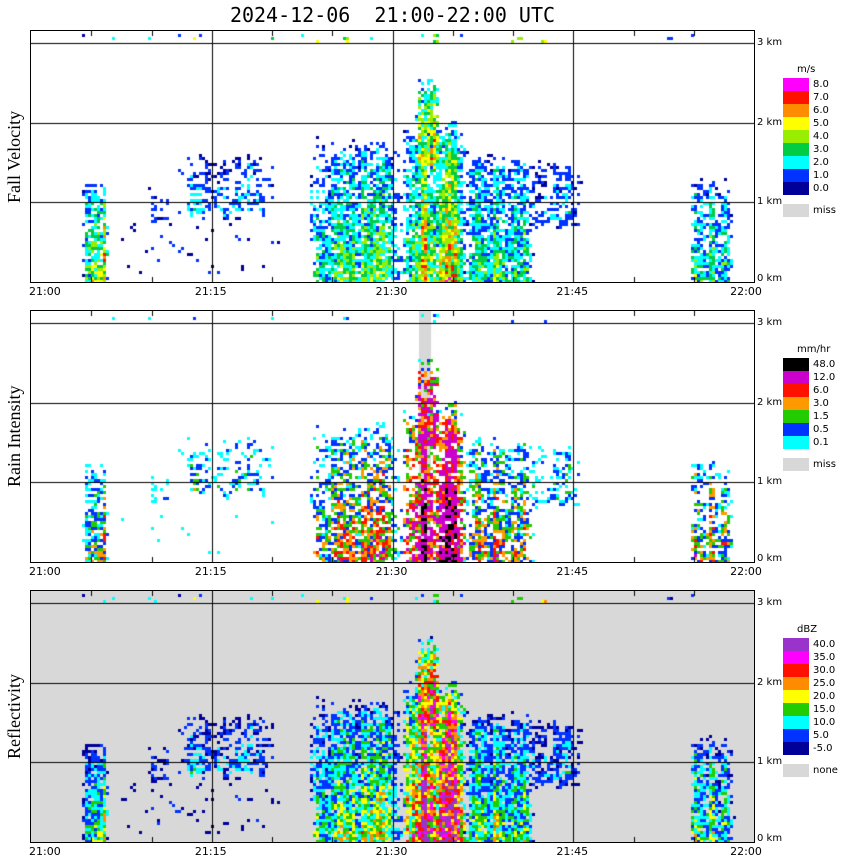  I want to click on x-axis-labels-reflectivity: 21:00 21:15 21:30 21:45 22:00, so click(395, 851).